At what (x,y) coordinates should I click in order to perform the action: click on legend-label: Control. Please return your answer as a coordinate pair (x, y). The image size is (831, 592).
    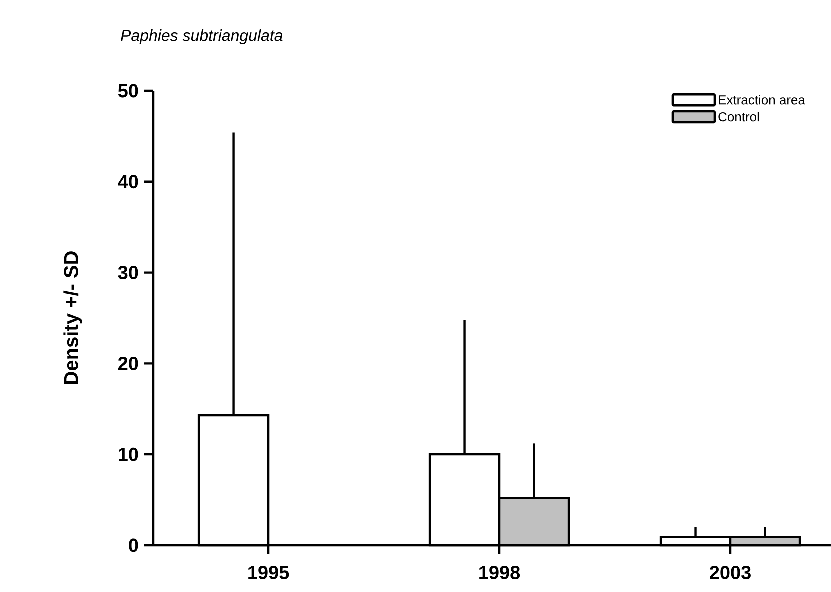
    Looking at the image, I should click on (739, 117).